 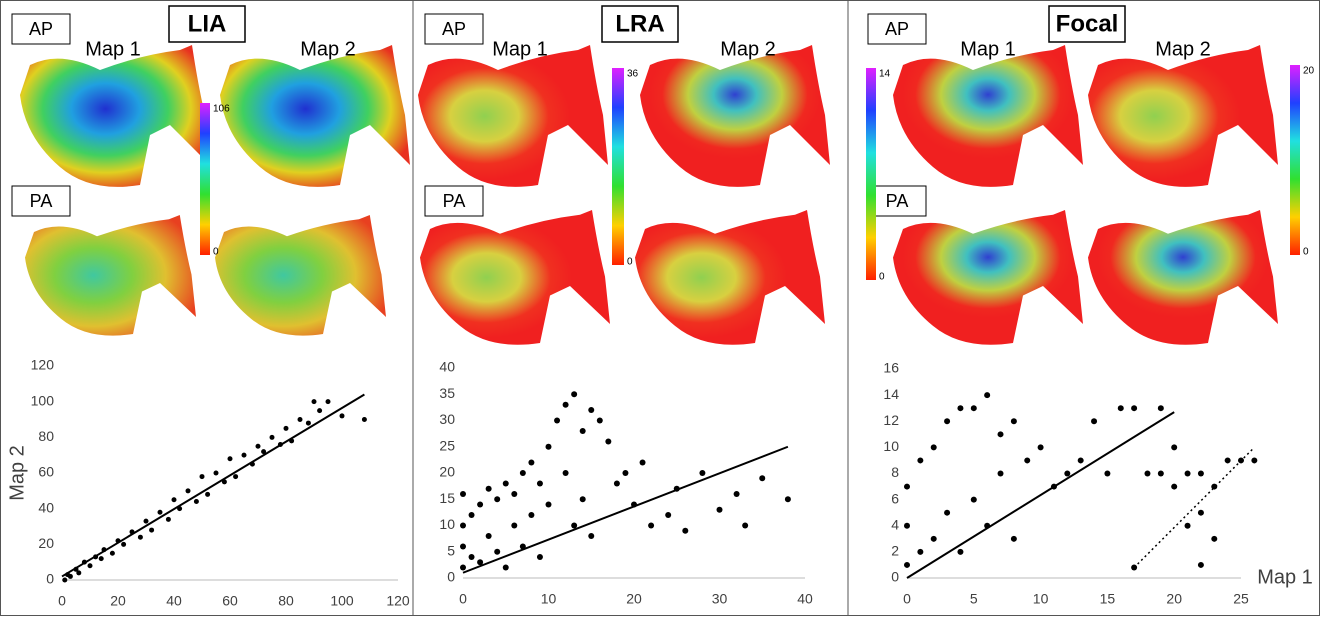 I want to click on x-tick-label: 120, so click(x=398, y=601).